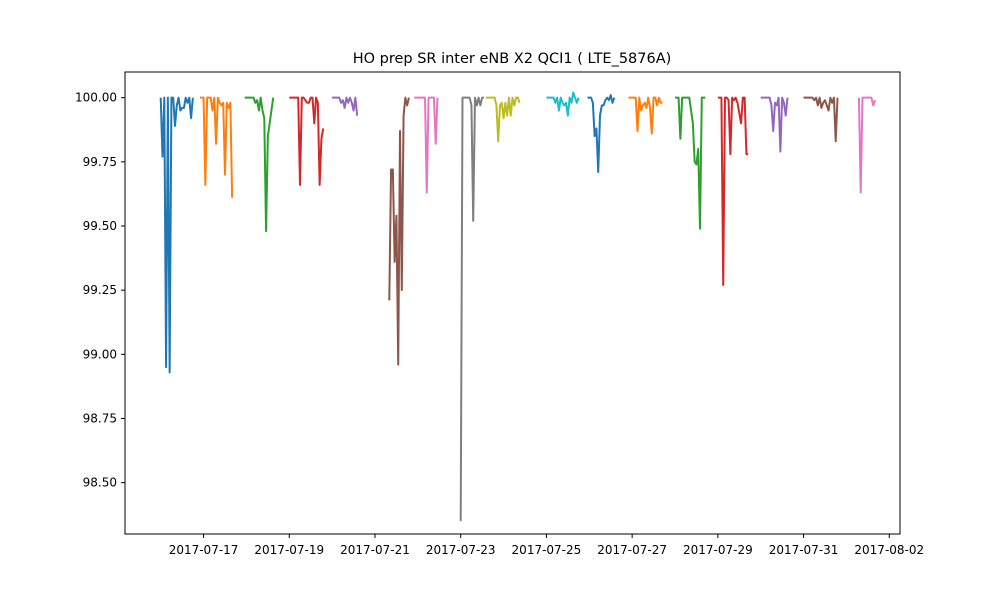 The image size is (1000, 600). Describe the element at coordinates (100, 354) in the screenshot. I see `y-tick-label: 99.00` at that location.